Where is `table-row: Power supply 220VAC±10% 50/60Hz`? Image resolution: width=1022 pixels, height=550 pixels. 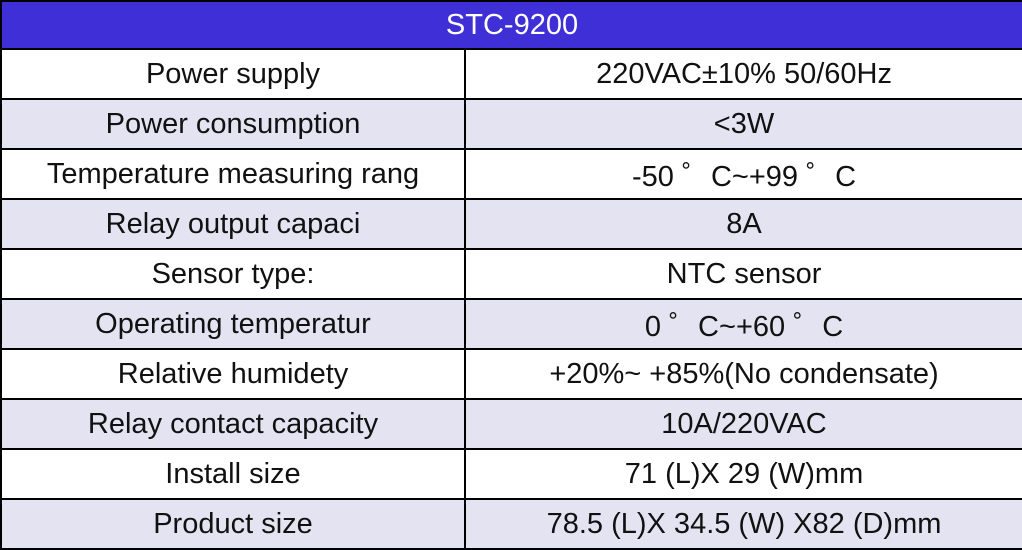 table-row: Power supply 220VAC±10% 50/60Hz is located at coordinates (511, 74).